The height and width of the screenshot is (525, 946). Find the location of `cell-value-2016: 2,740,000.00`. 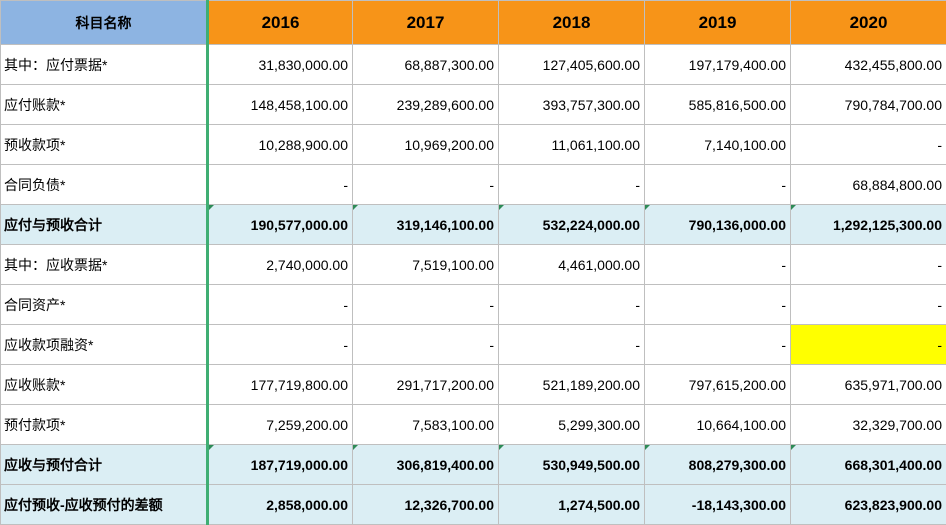

cell-value-2016: 2,740,000.00 is located at coordinates (280, 264).